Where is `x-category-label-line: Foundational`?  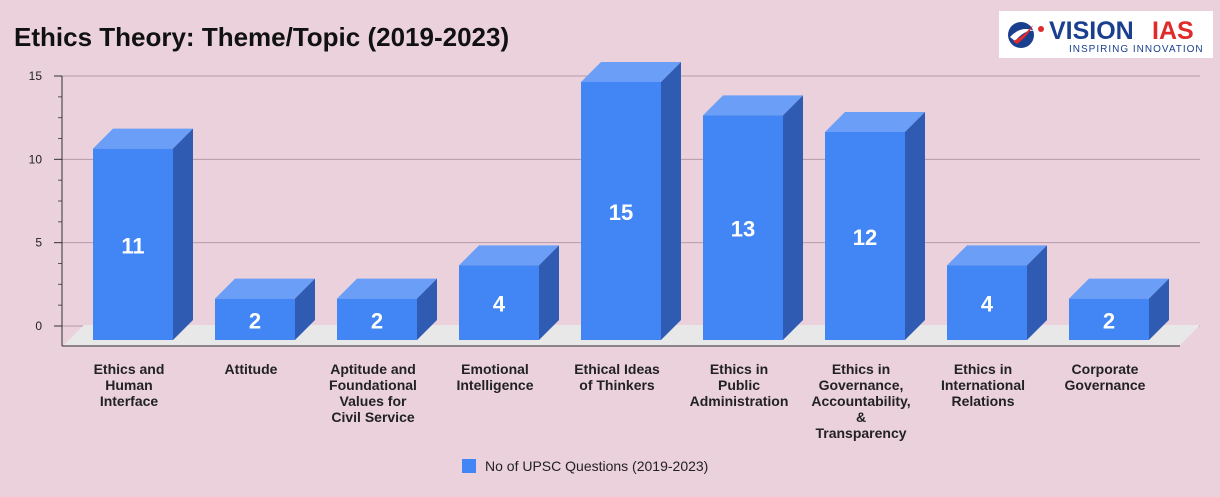
x-category-label-line: Foundational is located at coordinates (373, 385).